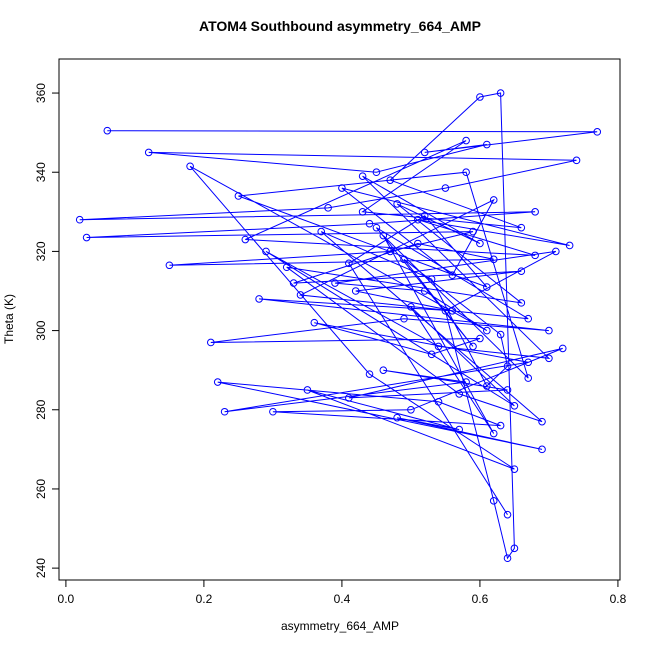  I want to click on y-axis-label: Theta (K), so click(9, 319).